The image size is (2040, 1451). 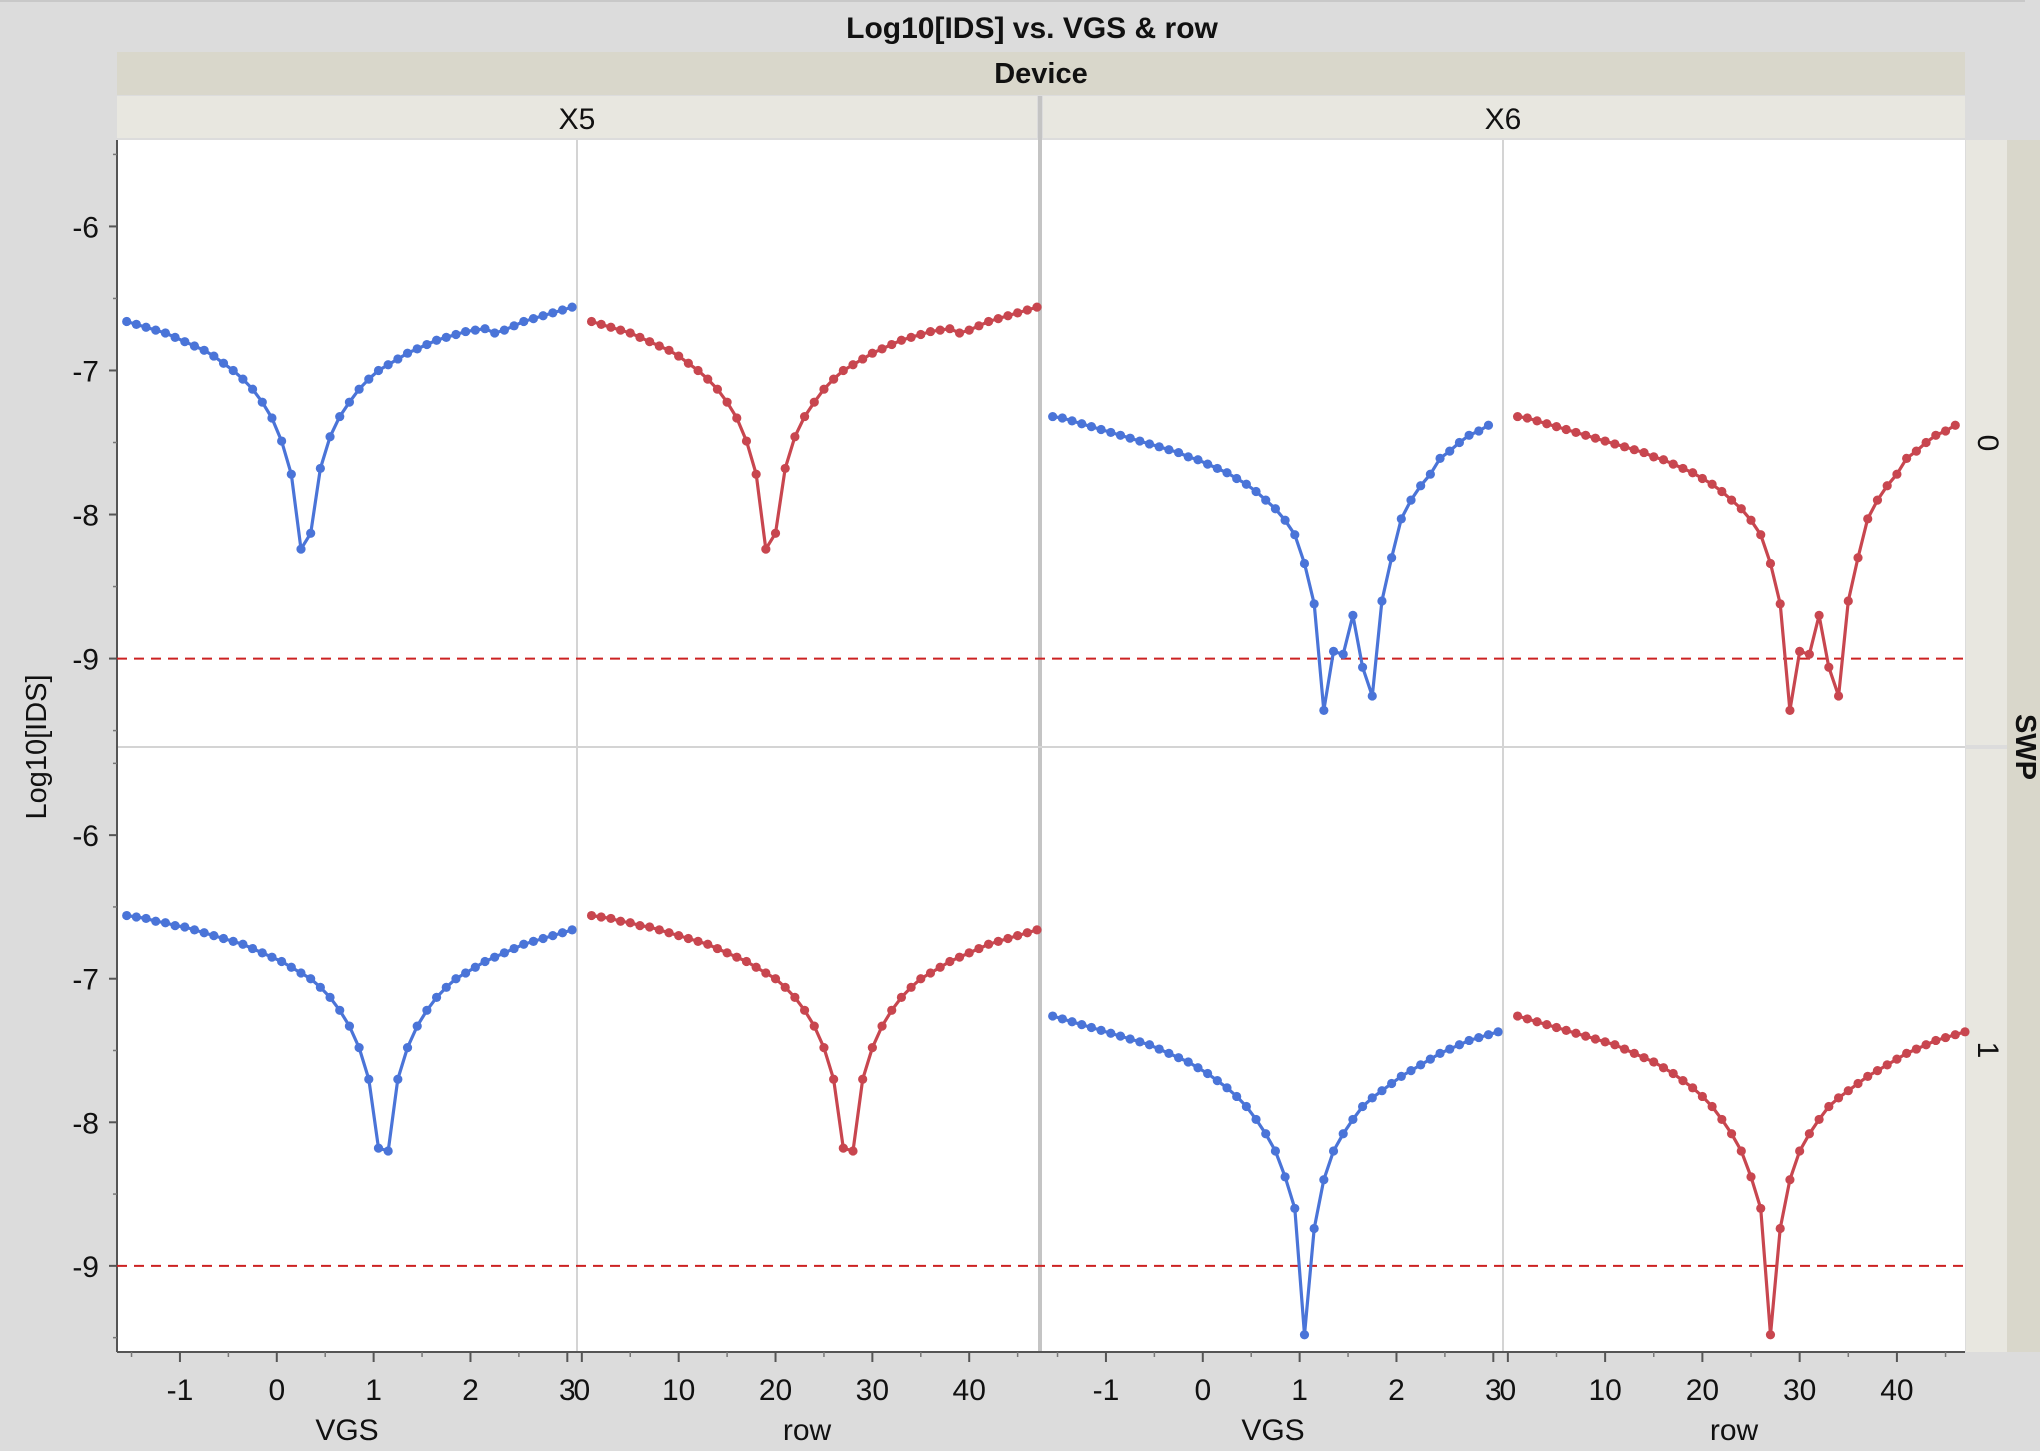 I want to click on x-tick-label: 30, so click(x=1799, y=1390).